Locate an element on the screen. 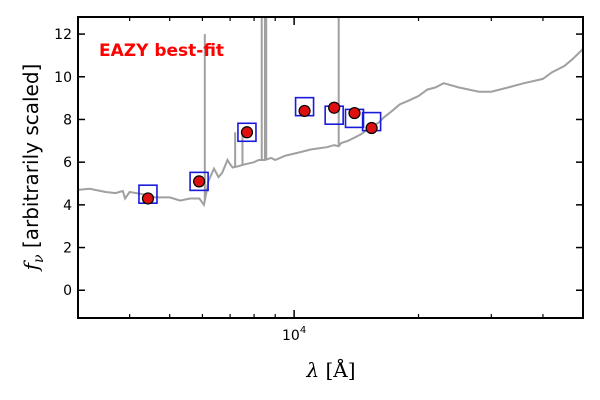  y-tick-label: 12 is located at coordinates (63, 35).